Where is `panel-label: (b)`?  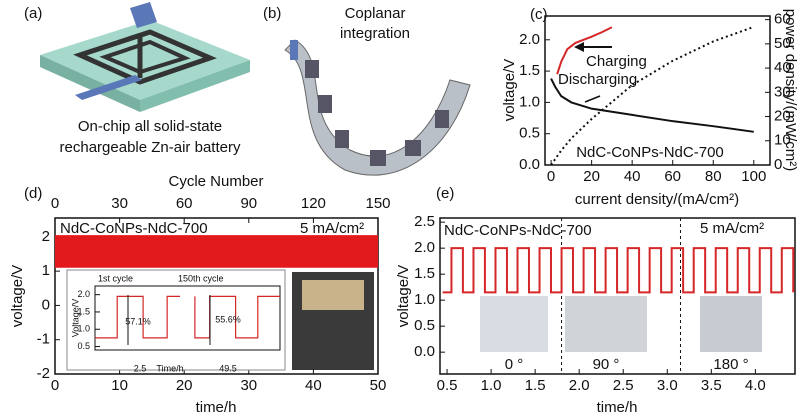
panel-label: (b) is located at coordinates (272, 13).